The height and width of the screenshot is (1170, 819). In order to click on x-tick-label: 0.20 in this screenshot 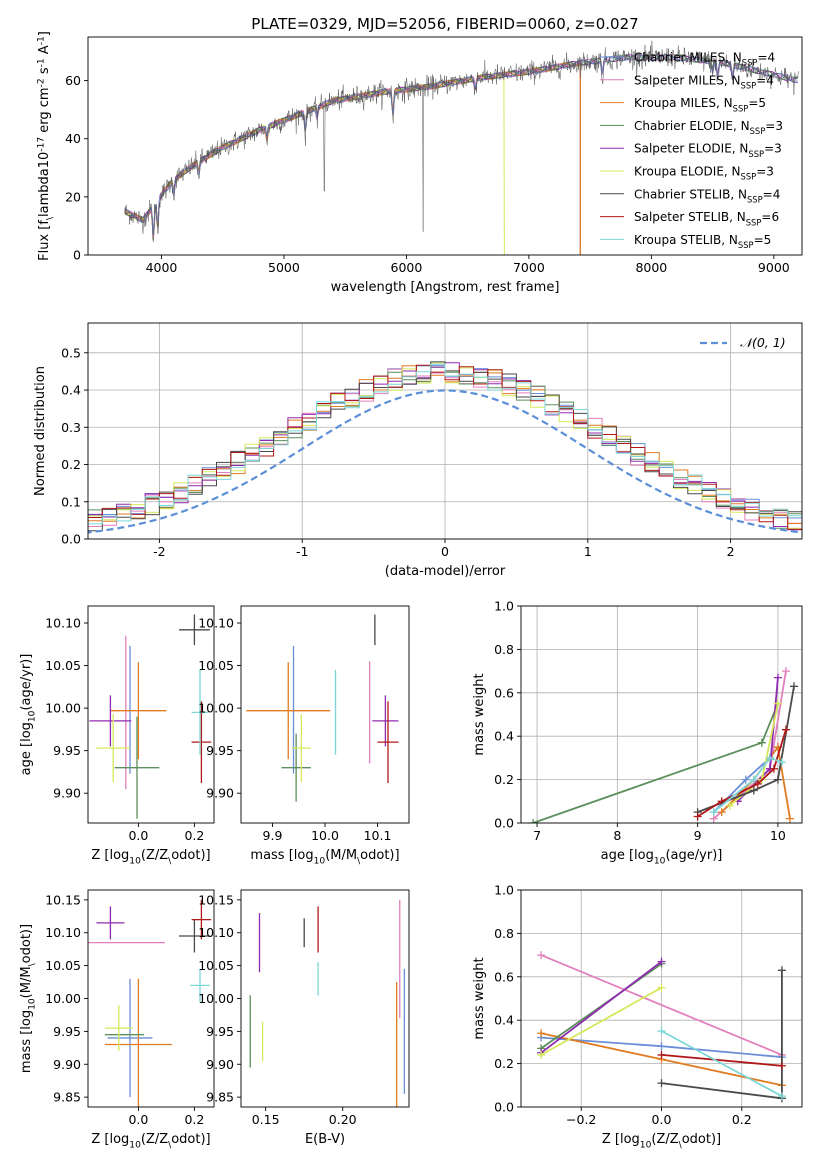, I will do `click(343, 1119)`.